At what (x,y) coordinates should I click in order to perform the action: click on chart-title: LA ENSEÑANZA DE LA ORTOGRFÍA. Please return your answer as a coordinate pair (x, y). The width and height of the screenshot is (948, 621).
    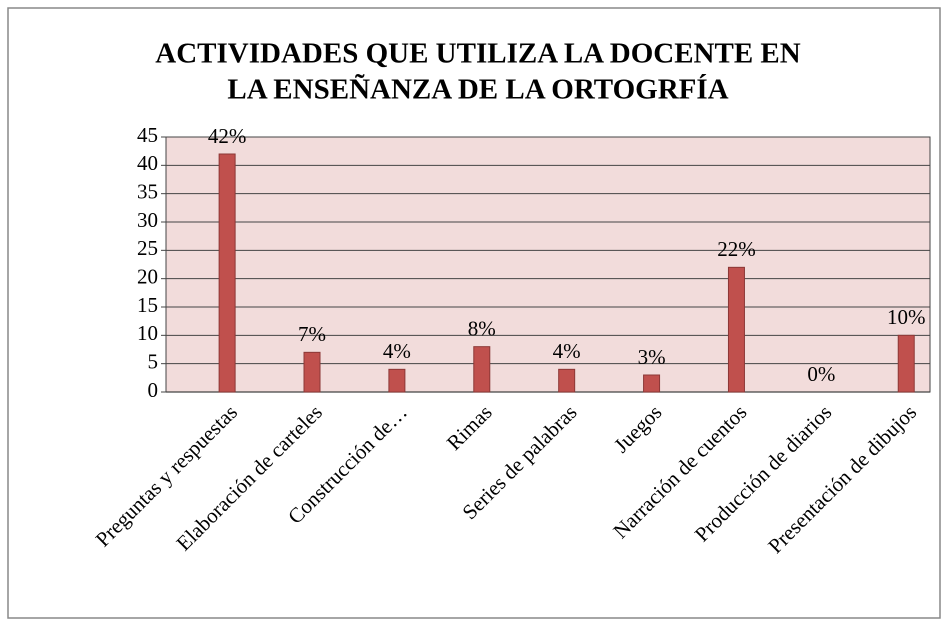
    Looking at the image, I should click on (477, 89).